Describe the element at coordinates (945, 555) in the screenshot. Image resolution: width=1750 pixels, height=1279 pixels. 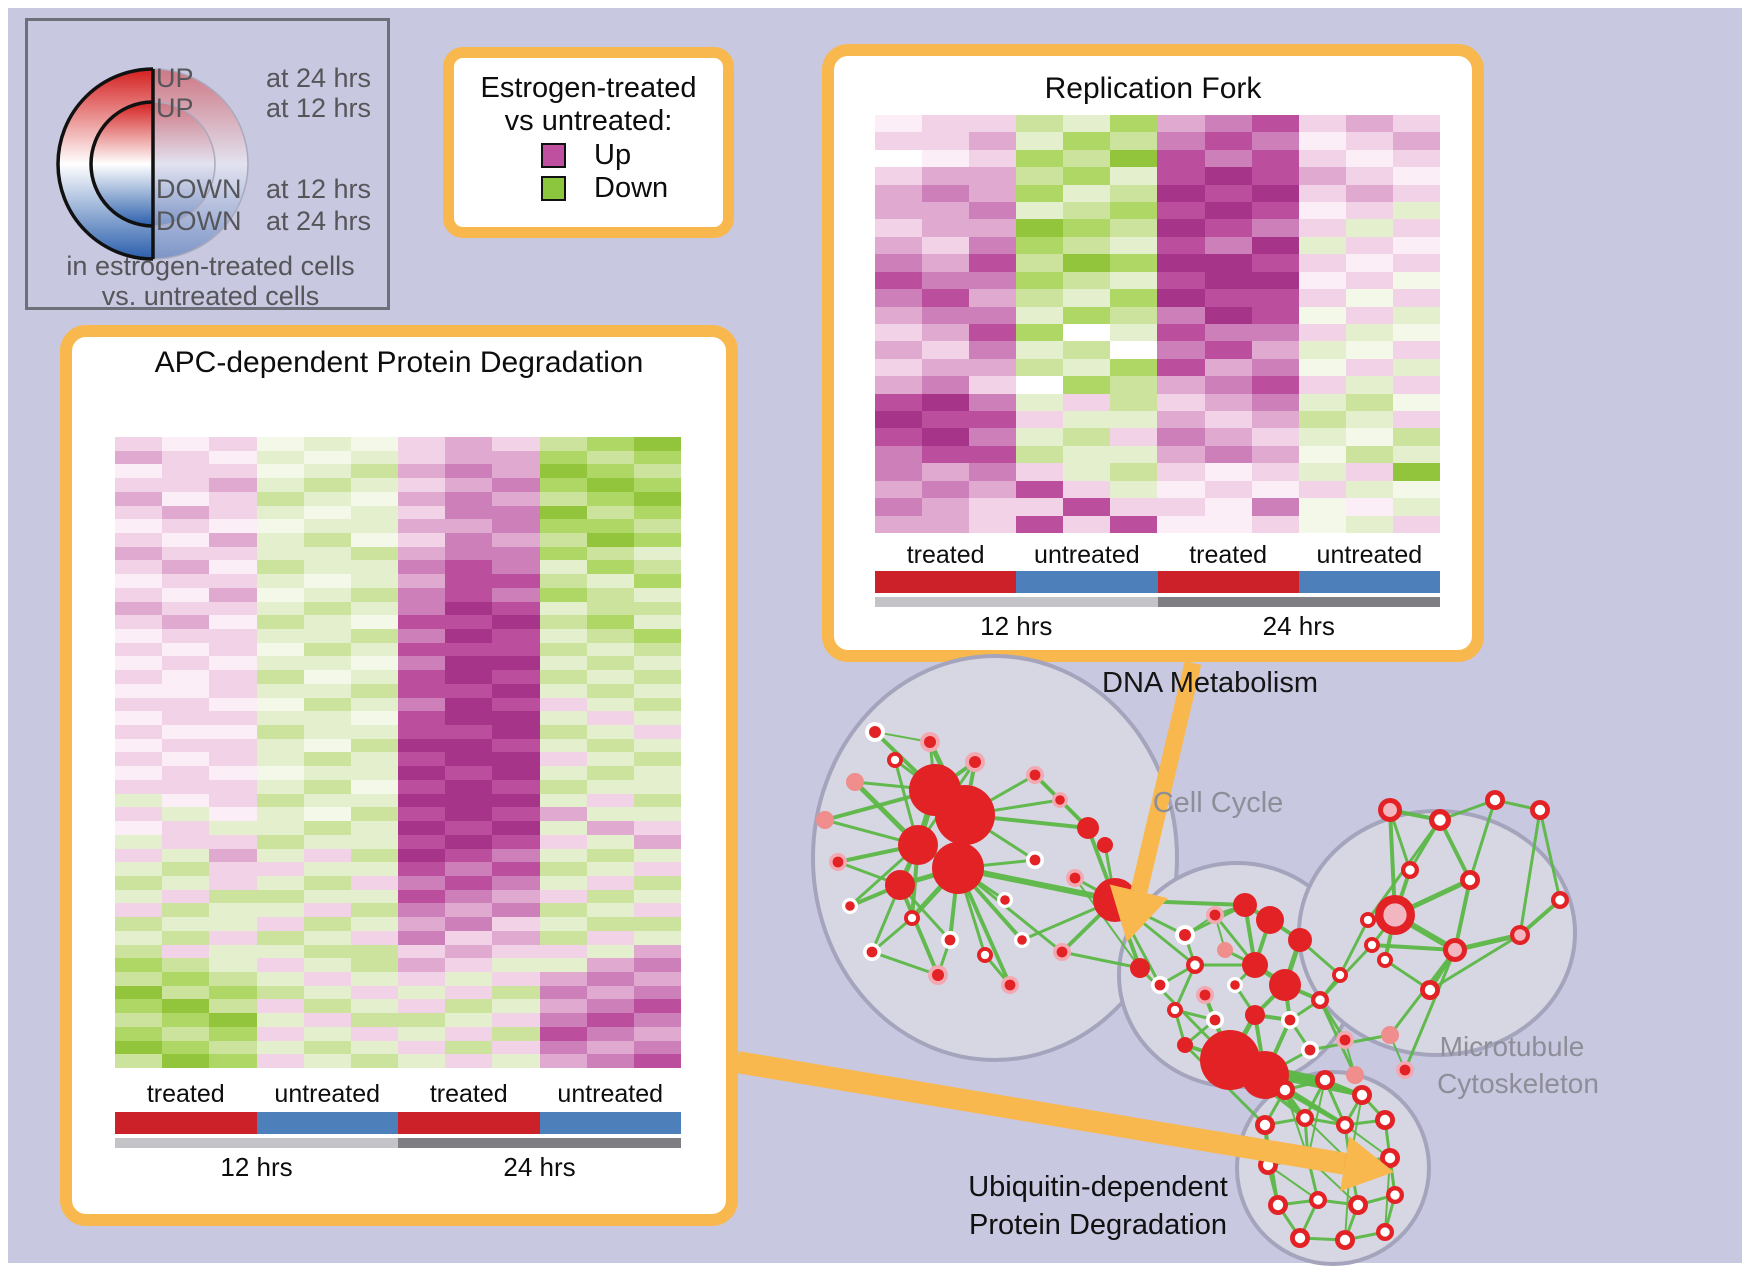
I see `group-label-treated-0: treated` at that location.